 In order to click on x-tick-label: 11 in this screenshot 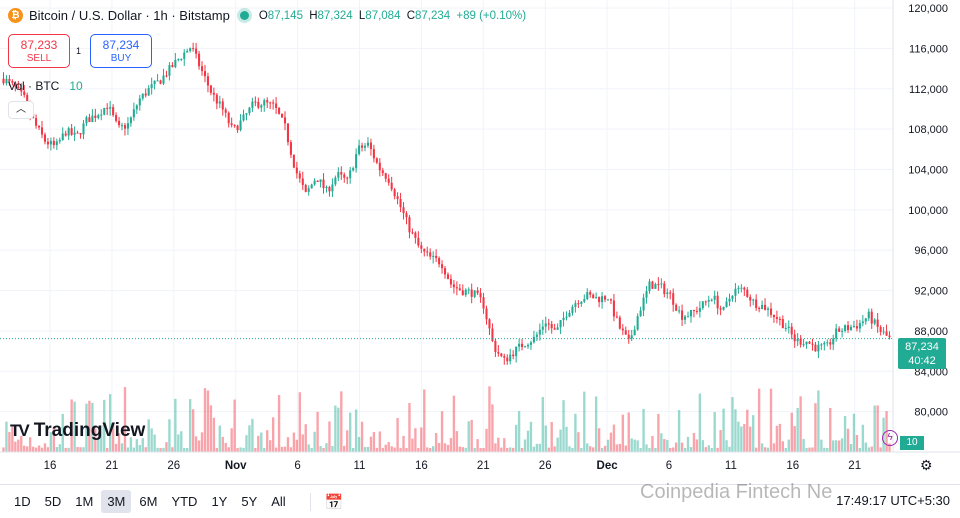, I will do `click(360, 466)`.